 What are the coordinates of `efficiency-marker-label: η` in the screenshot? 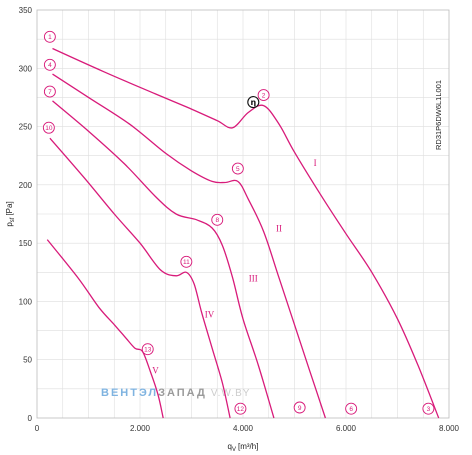 It's located at (253, 102).